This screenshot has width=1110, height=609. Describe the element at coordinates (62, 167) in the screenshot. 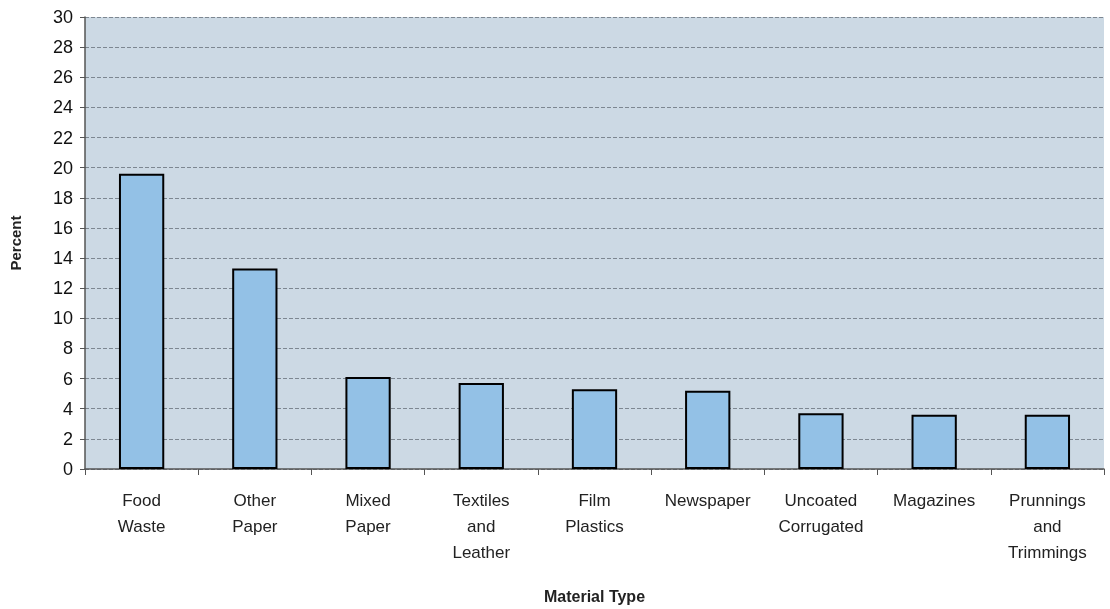

I see `y-tick-label: 20` at that location.